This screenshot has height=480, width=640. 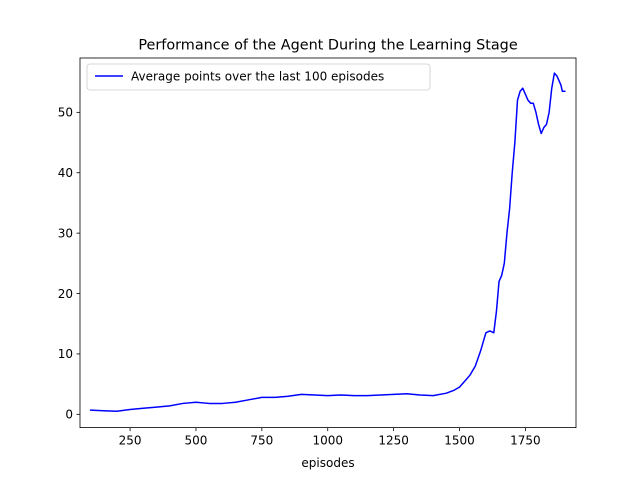 I want to click on x-tick-label: 500, so click(x=196, y=441).